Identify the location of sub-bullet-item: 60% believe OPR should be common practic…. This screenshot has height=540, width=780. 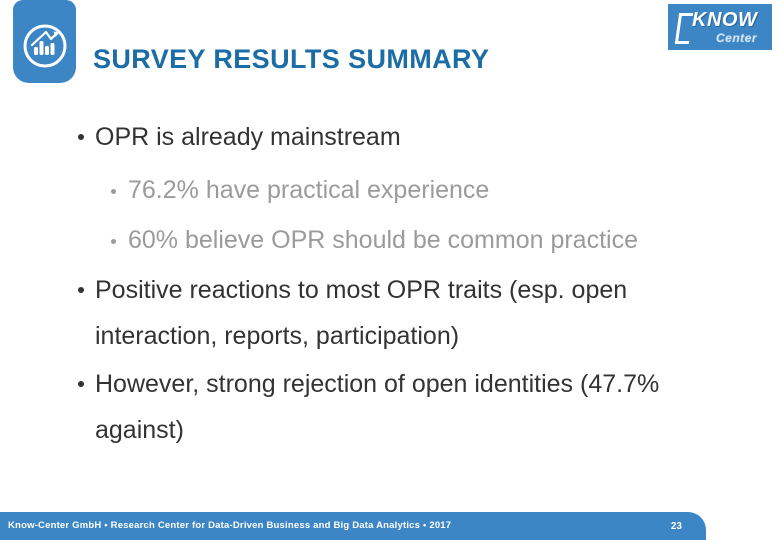
(429, 240).